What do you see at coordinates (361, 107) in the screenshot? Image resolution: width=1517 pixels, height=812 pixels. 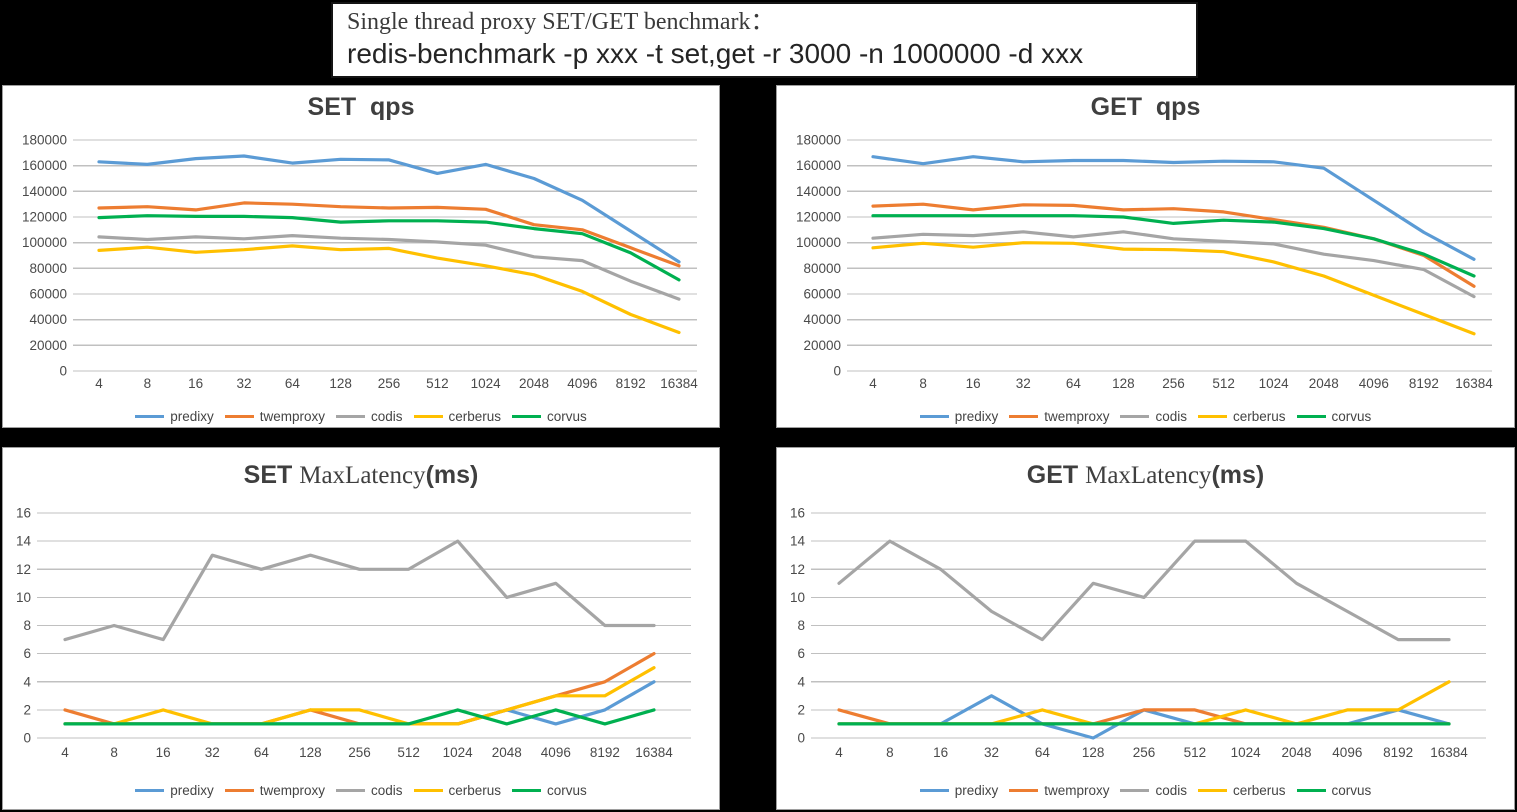 I see `chart-title-segment: SET qps` at bounding box center [361, 107].